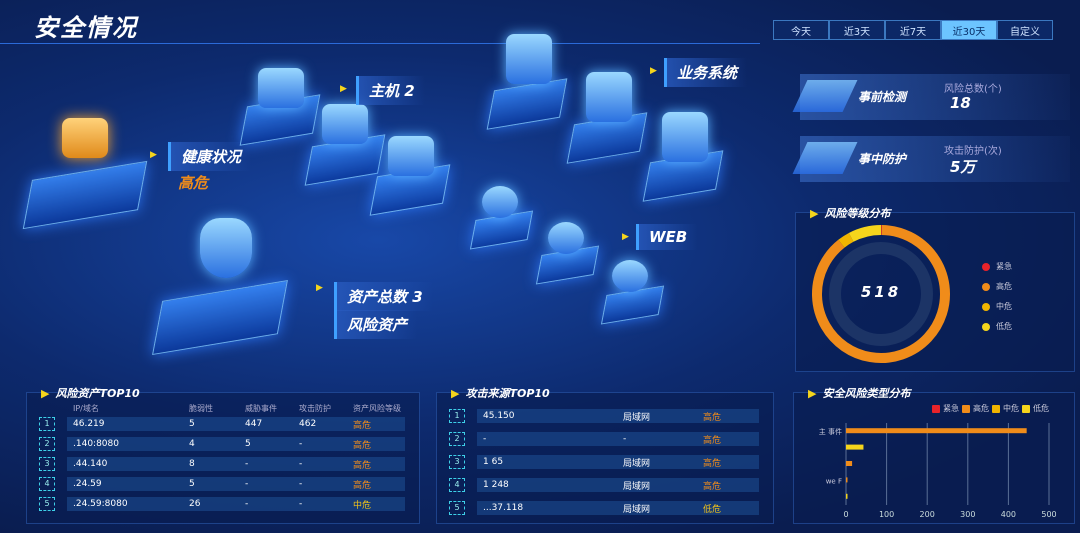 The width and height of the screenshot is (1080, 533). Describe the element at coordinates (931, 159) in the screenshot. I see `stat-in-protection: 事中防护 攻击防护(次) 5万` at that location.